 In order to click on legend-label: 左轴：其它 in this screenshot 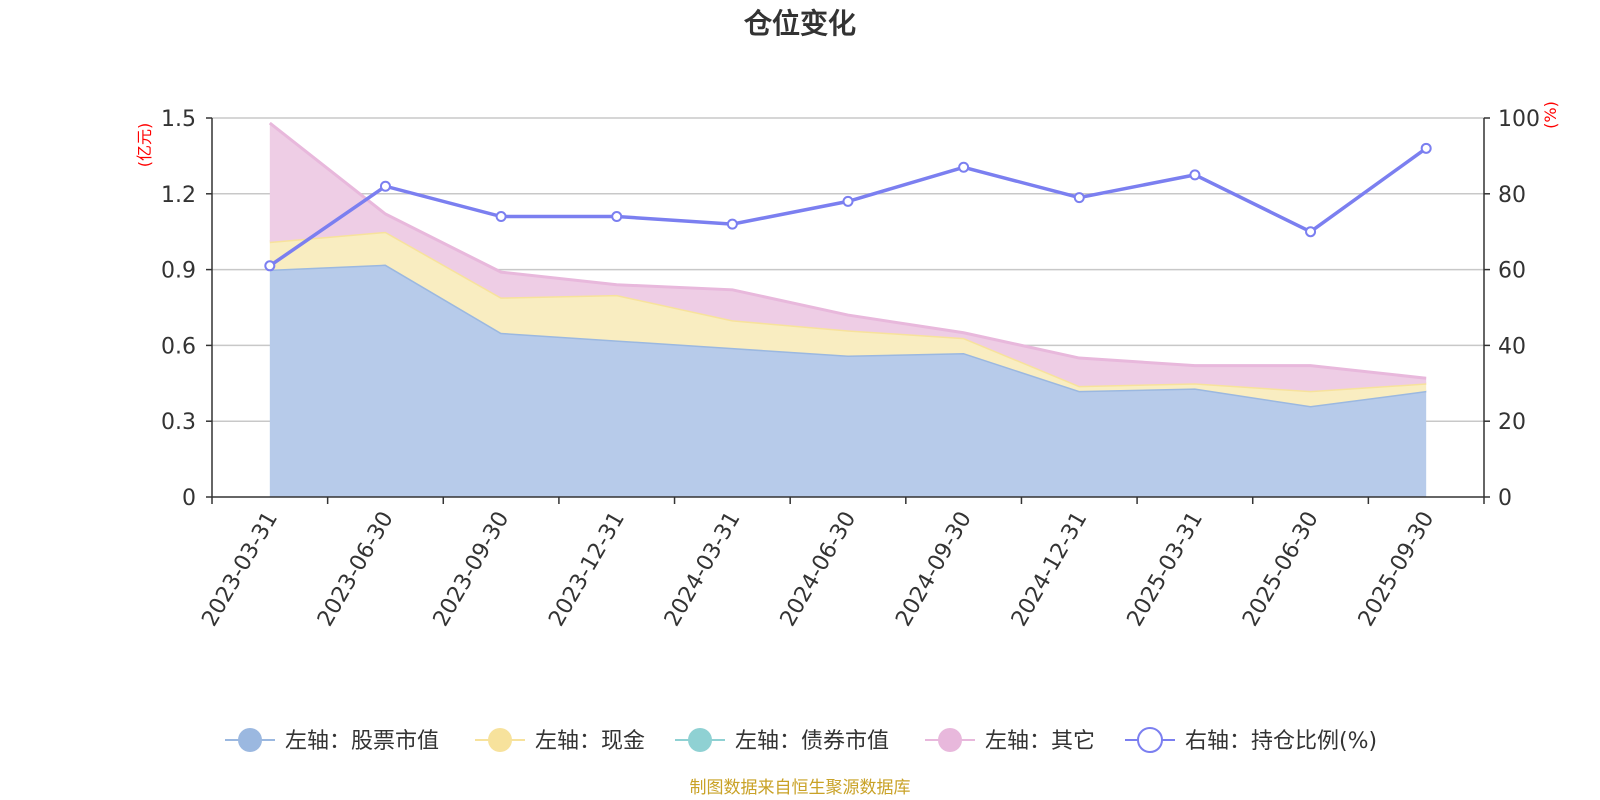, I will do `click(1040, 741)`.